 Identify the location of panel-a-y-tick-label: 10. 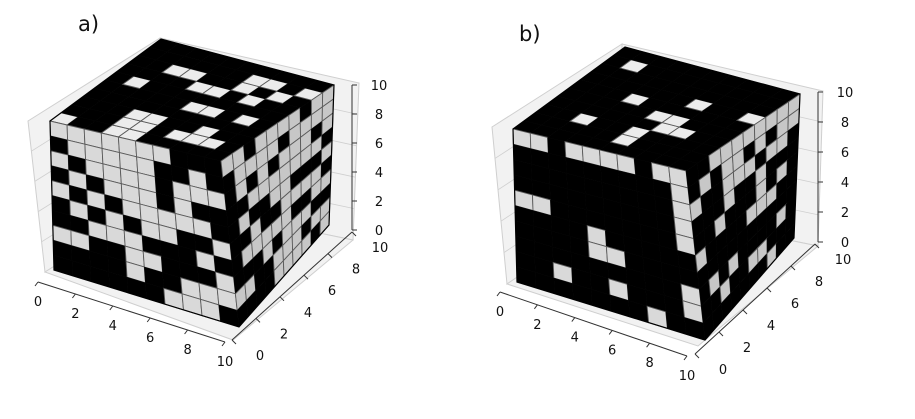
(380, 248).